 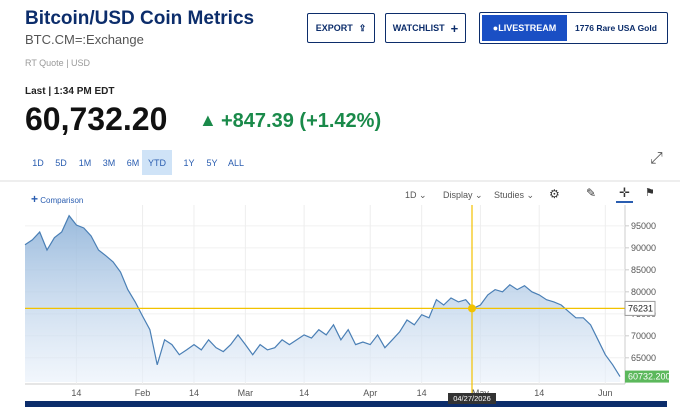 I want to click on comparison-button: + Comparison, so click(x=57, y=199).